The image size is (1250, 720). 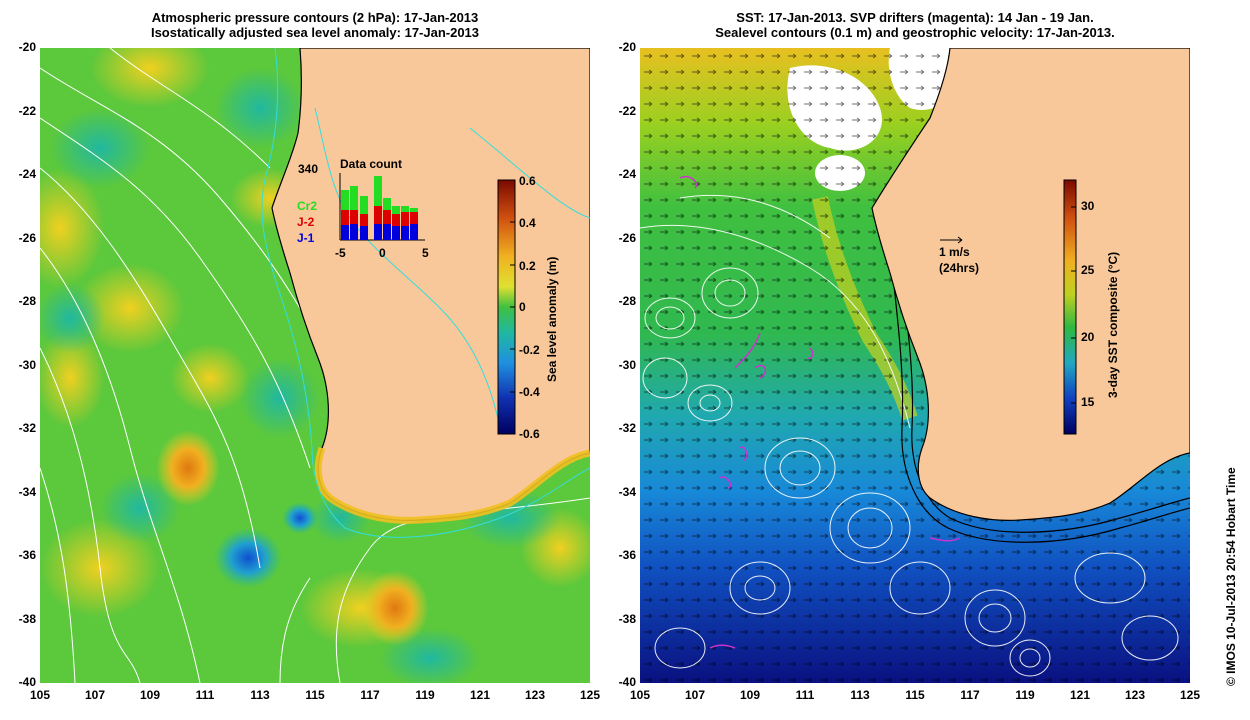 I want to click on sst-tick-20: 20, so click(x=1088, y=337).